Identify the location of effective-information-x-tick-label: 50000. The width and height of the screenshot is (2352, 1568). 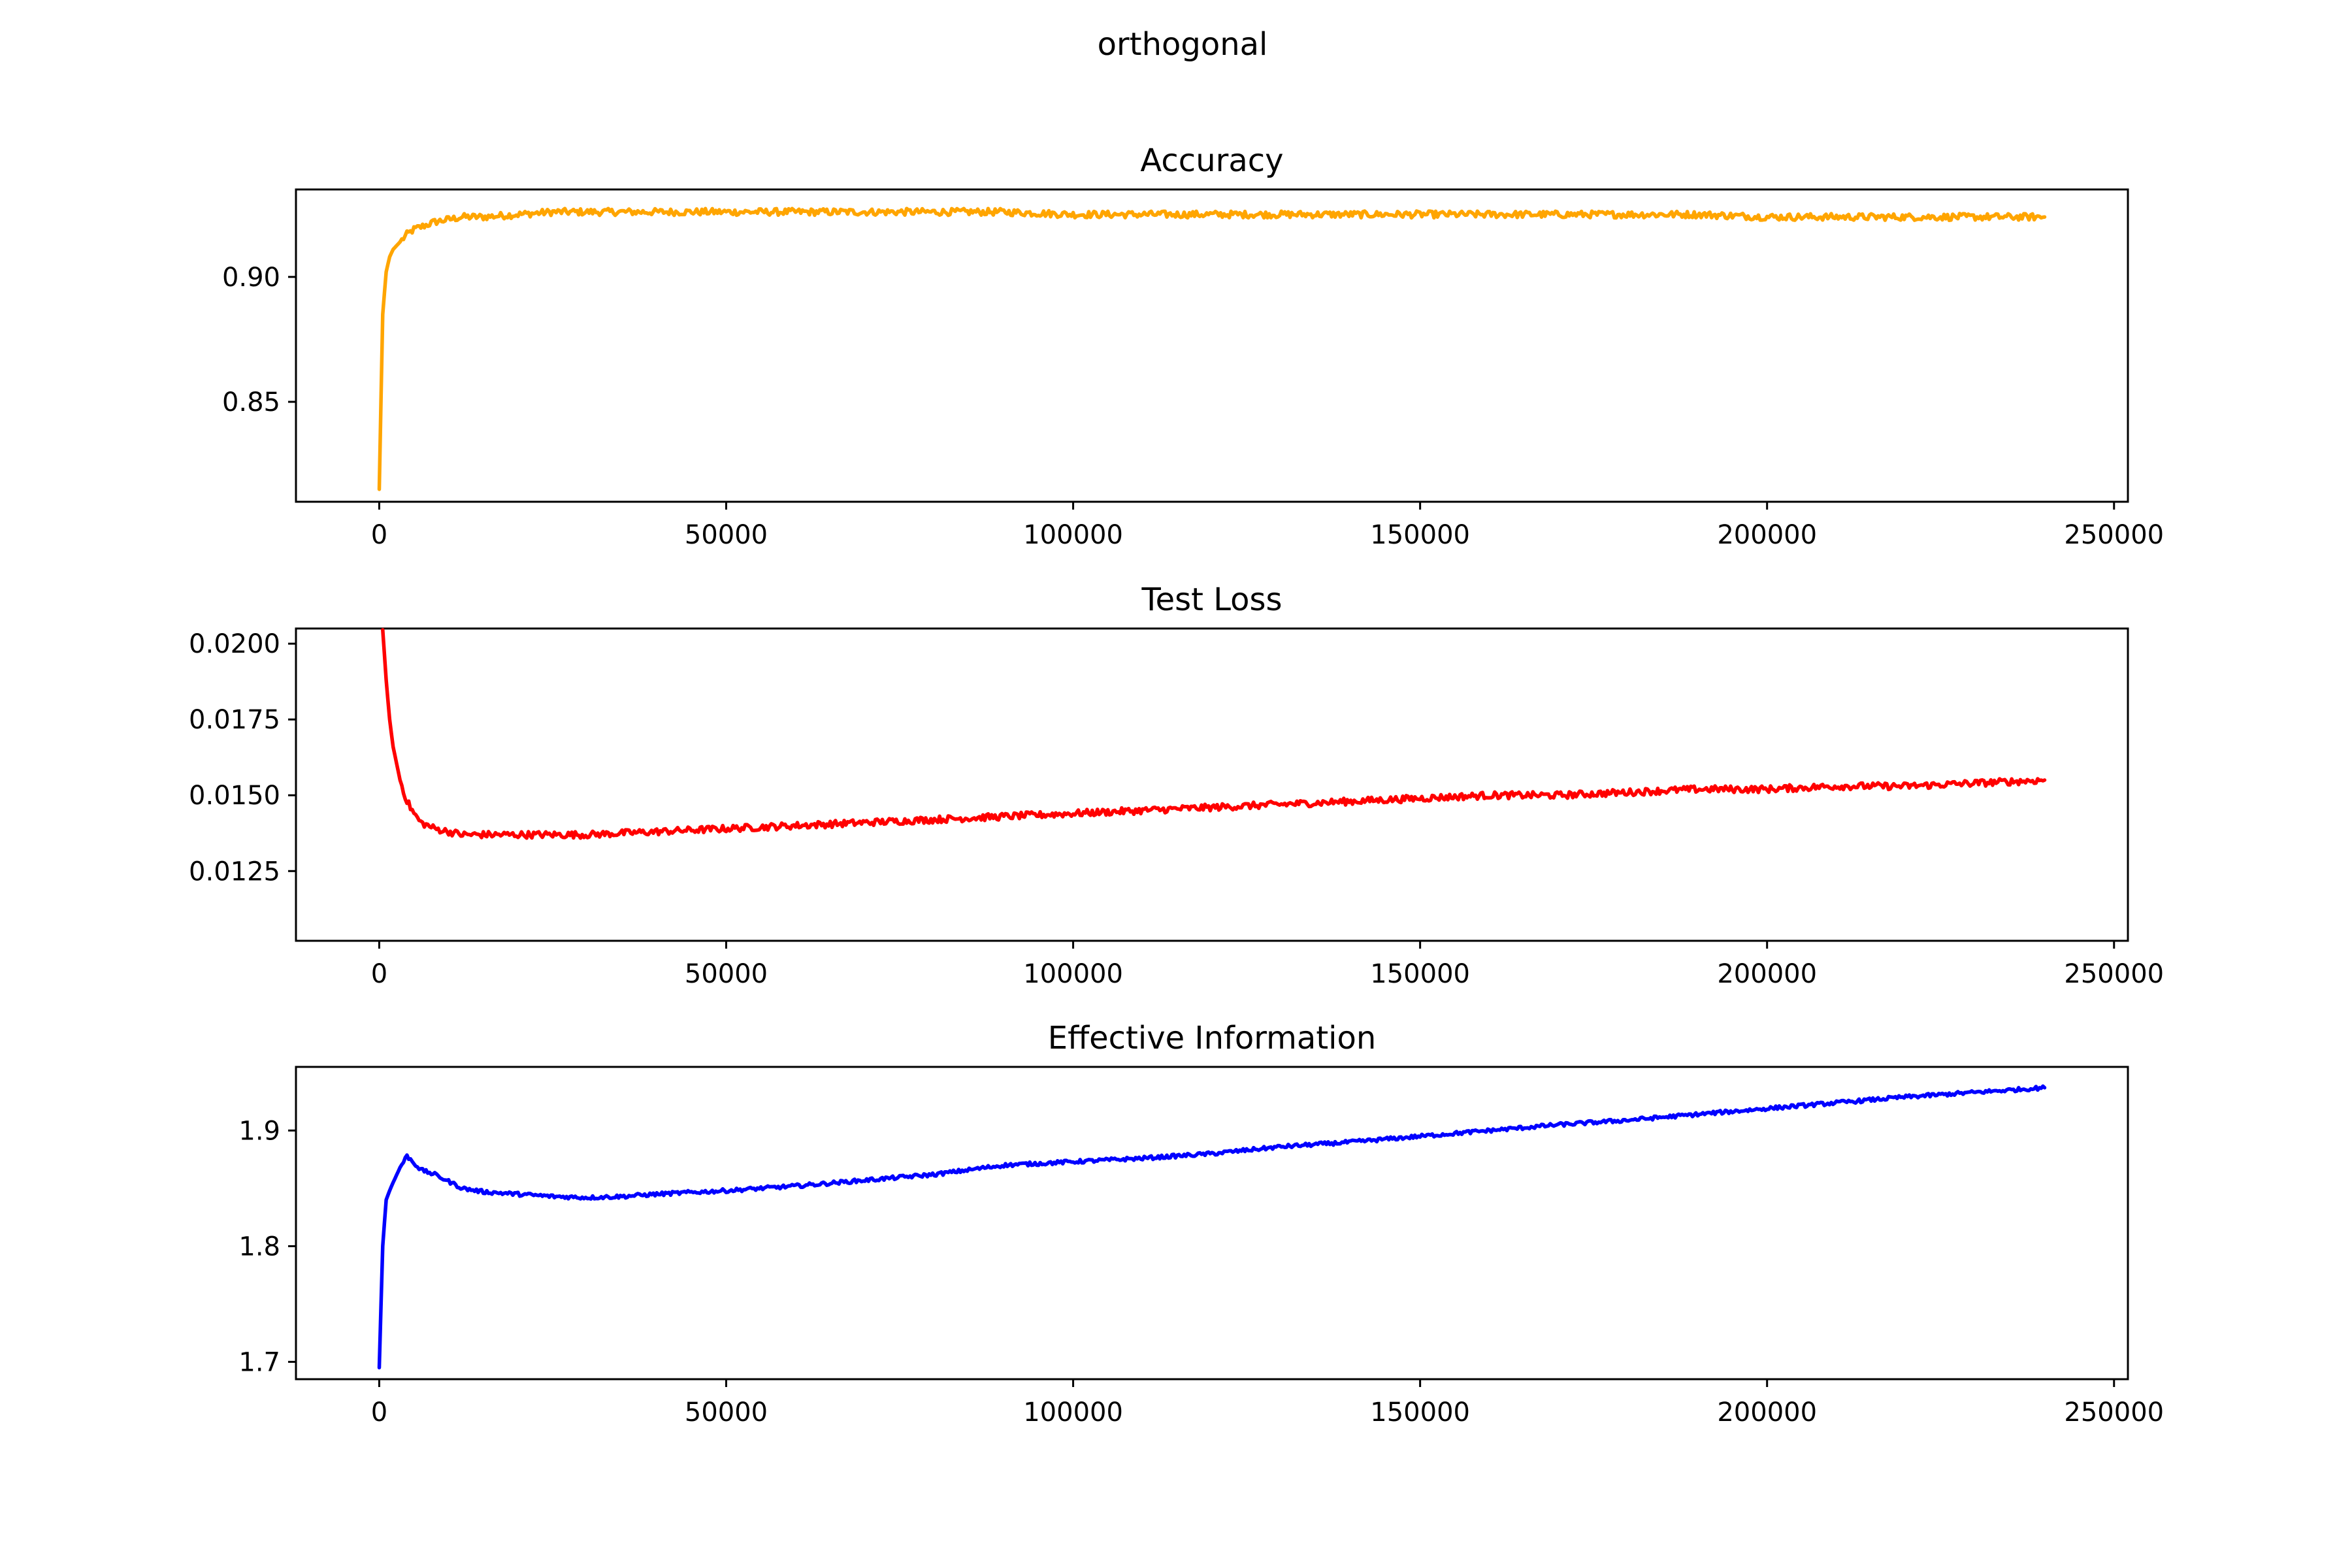
(726, 1412).